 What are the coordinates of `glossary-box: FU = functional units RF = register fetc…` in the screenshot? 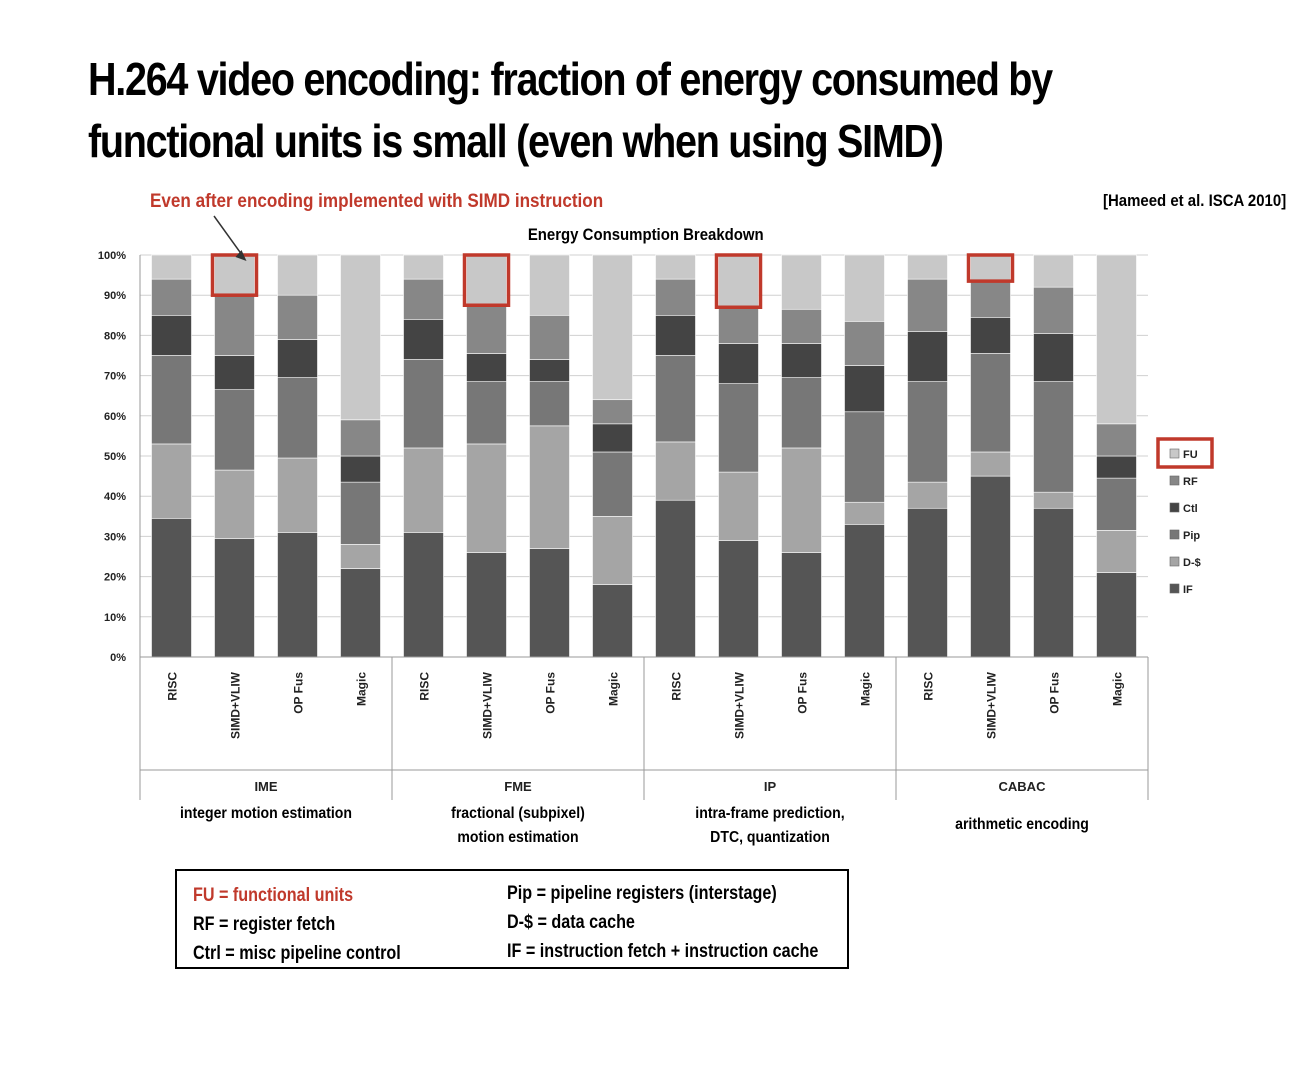 It's located at (512, 919).